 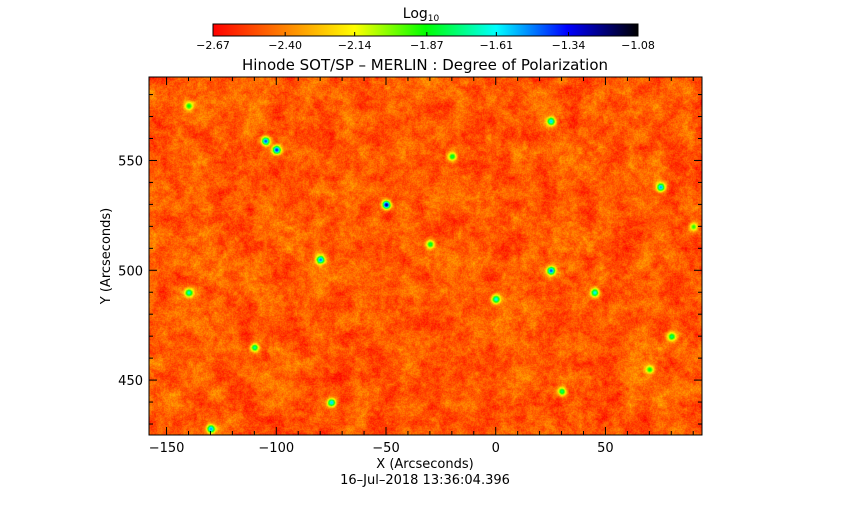 What do you see at coordinates (427, 45) in the screenshot?
I see `colorbar-tick-label: −1.87` at bounding box center [427, 45].